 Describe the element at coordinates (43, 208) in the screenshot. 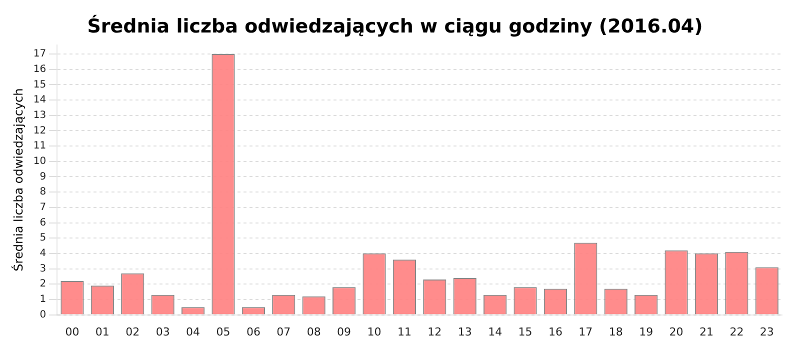

I see `y-tick-label: 7` at that location.